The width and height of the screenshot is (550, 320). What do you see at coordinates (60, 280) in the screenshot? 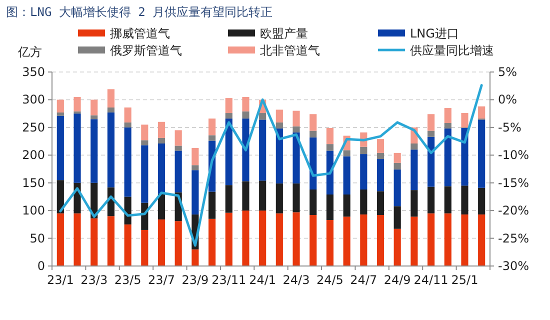
I see `x-tick-label: 23/1` at bounding box center [60, 280].